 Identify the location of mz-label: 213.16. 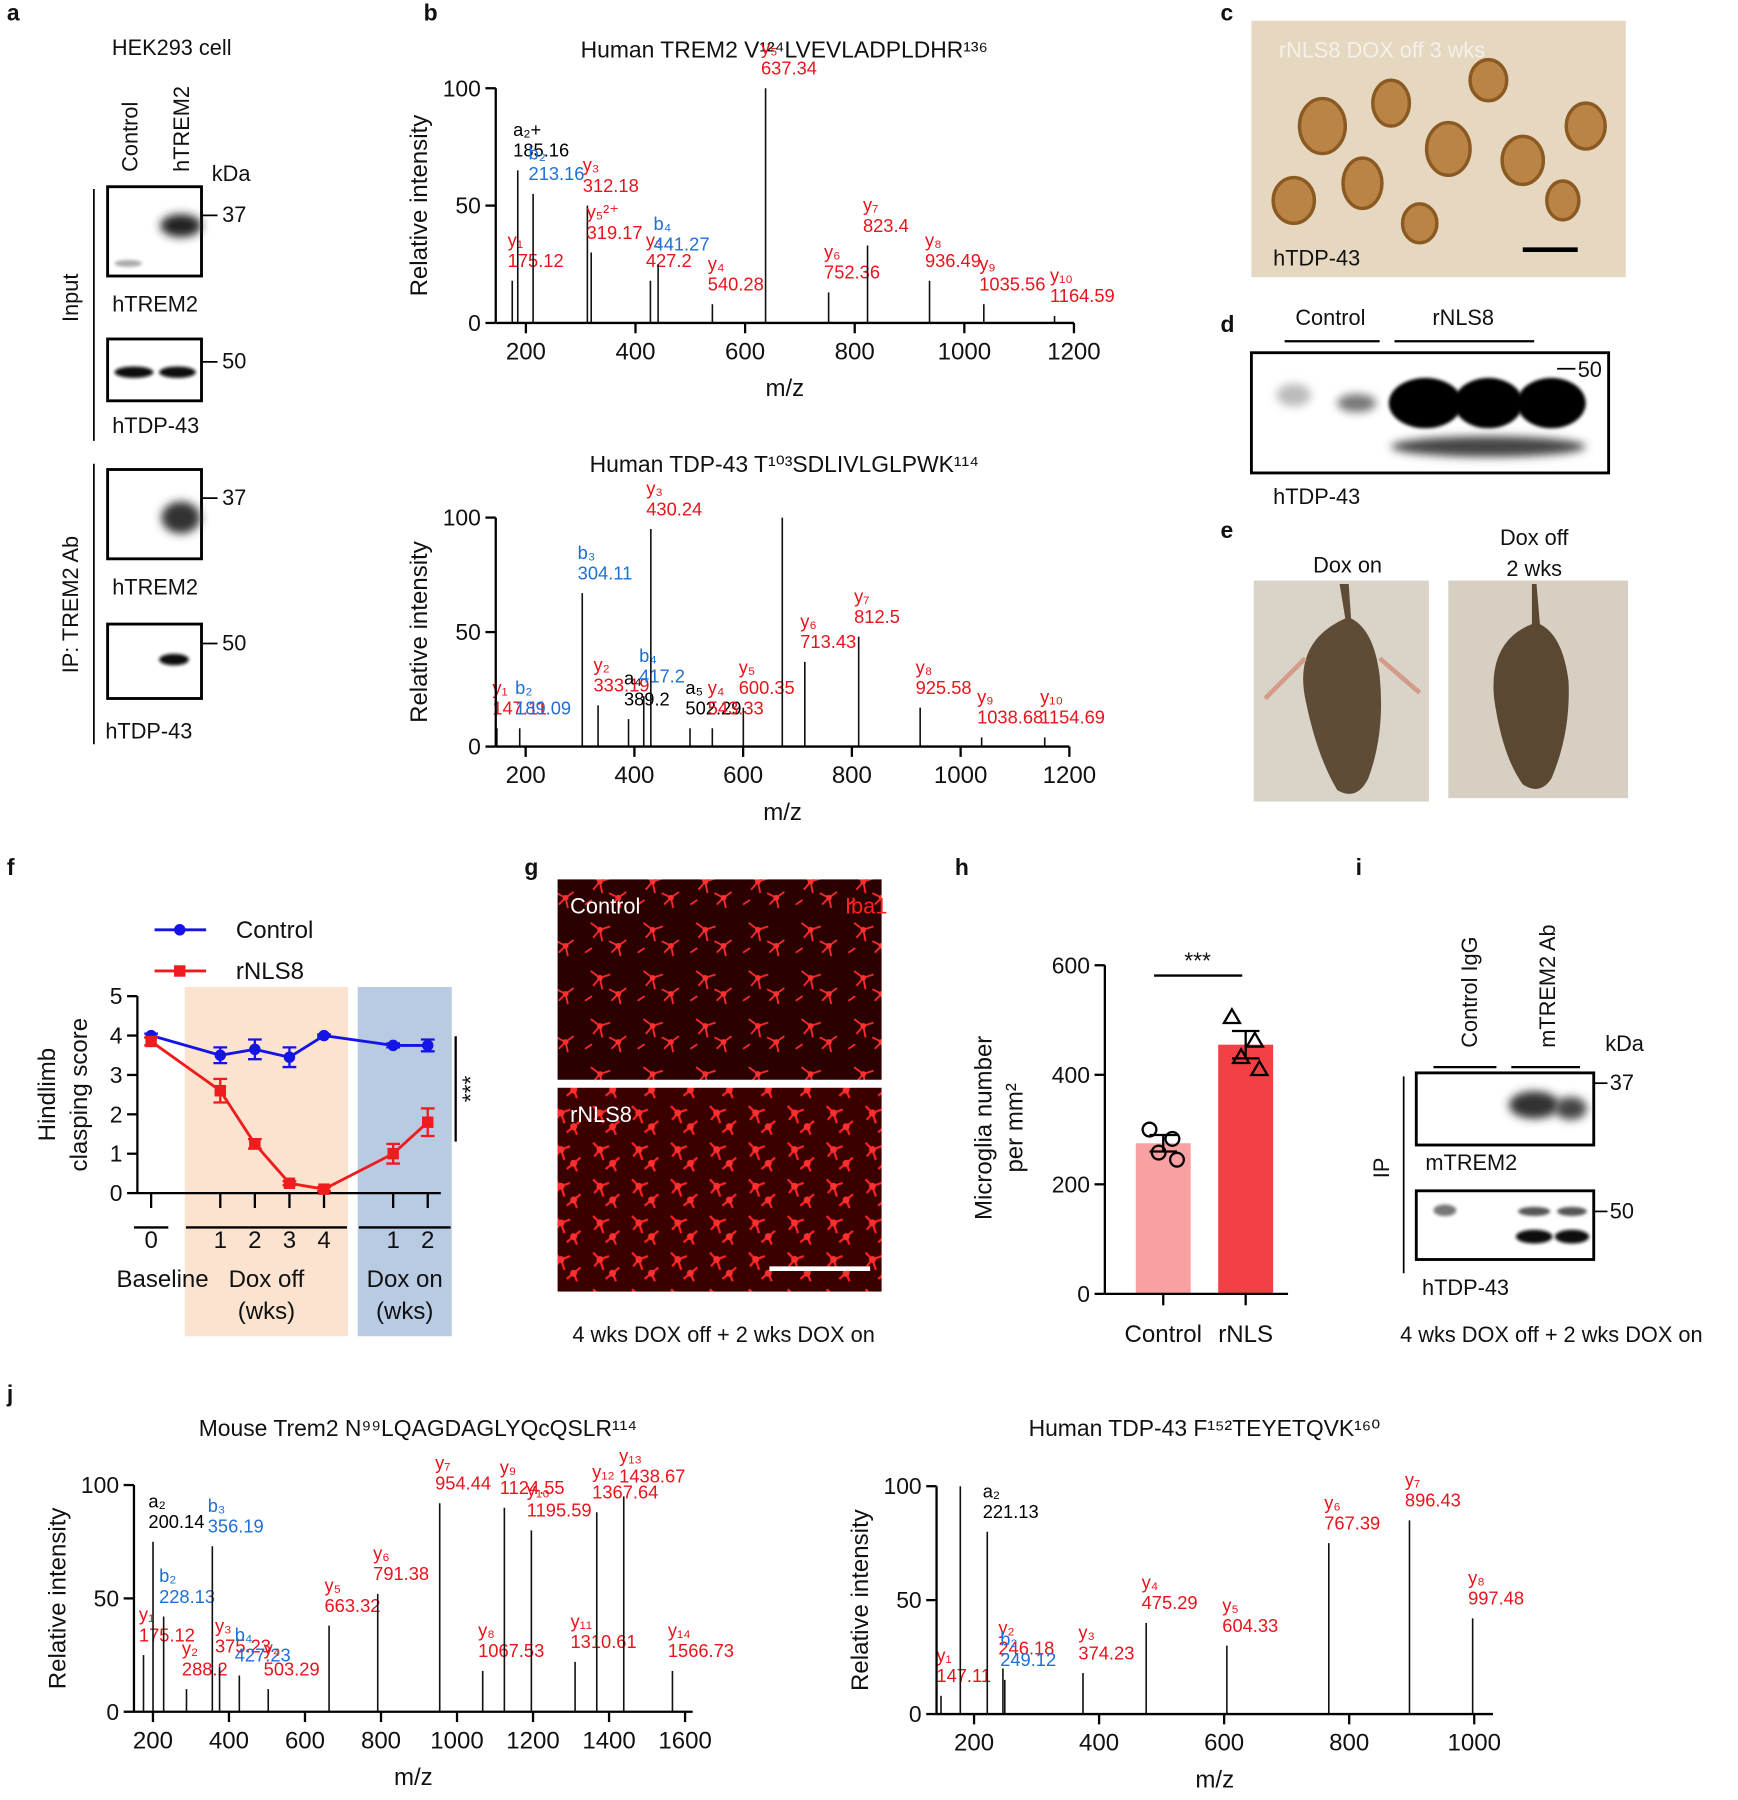
(557, 173).